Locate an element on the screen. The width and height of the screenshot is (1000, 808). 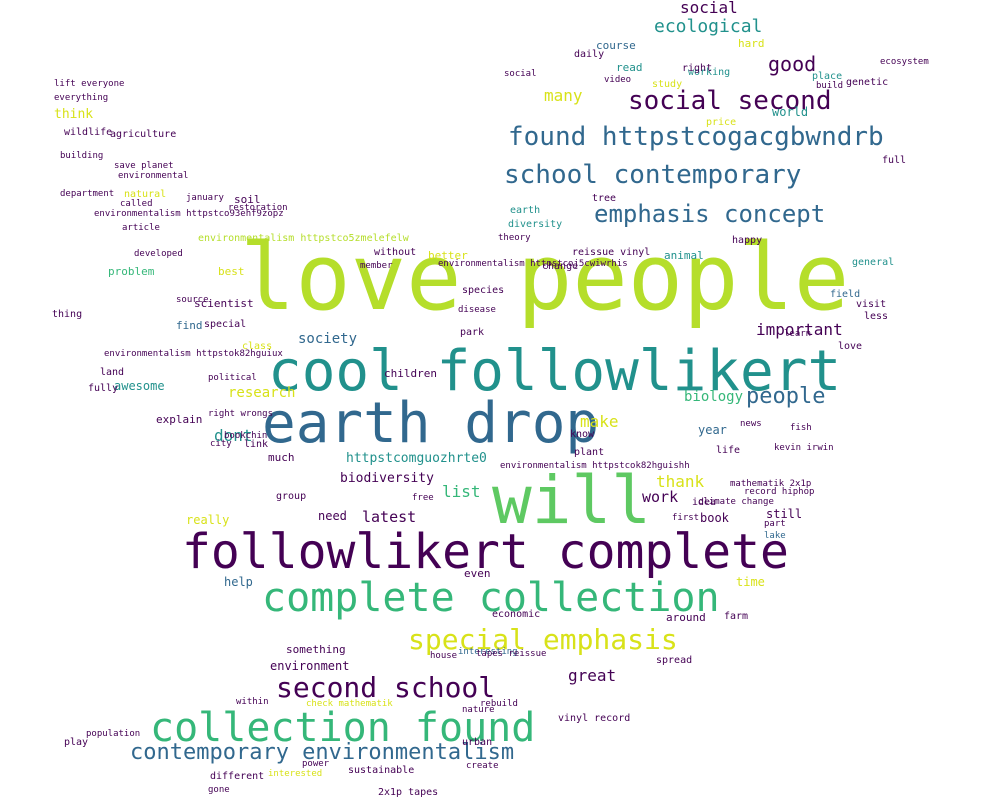
word: vinyl record is located at coordinates (594, 718).